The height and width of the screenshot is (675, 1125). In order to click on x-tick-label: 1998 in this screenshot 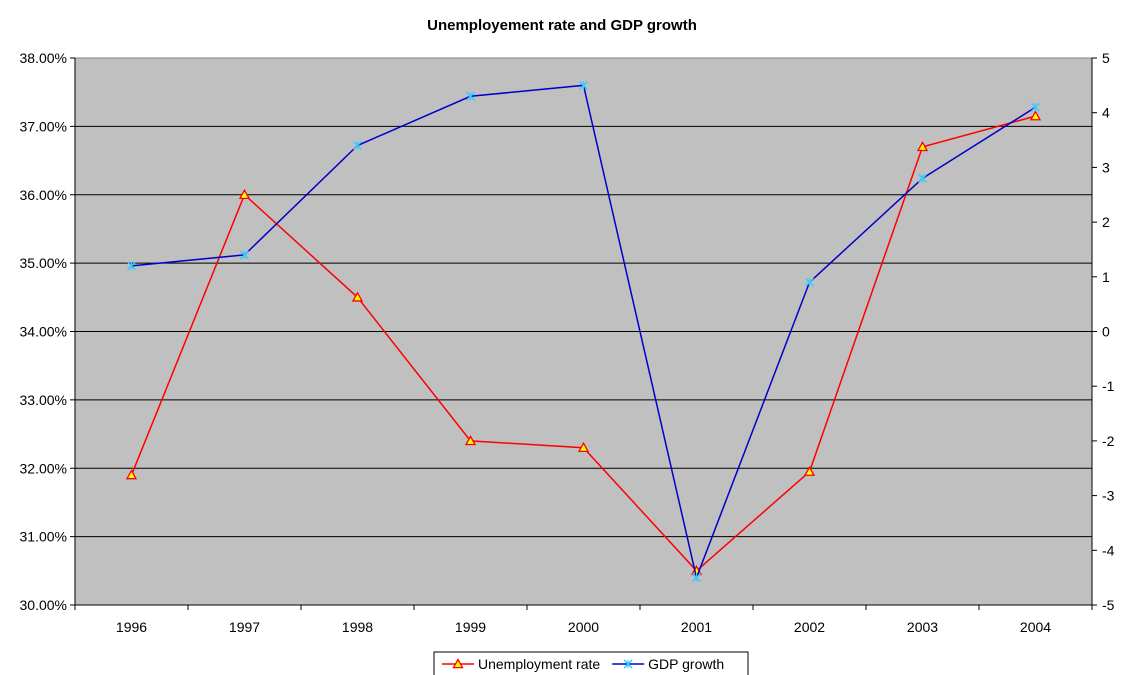, I will do `click(357, 627)`.